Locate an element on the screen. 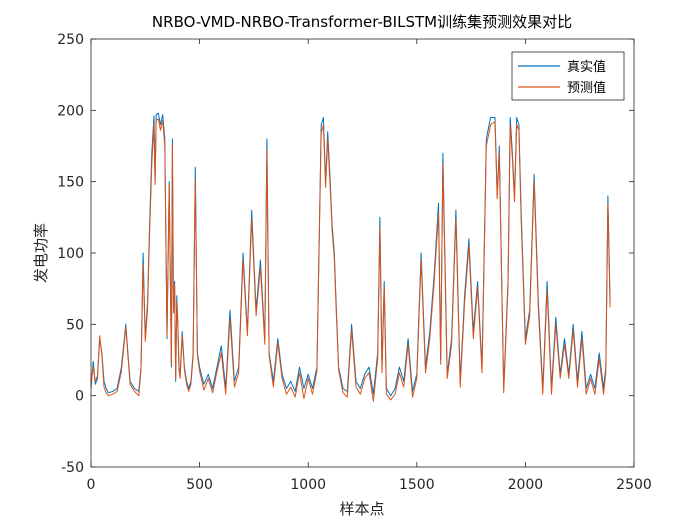 The image size is (700, 525). x-tick-label: 2500 is located at coordinates (634, 485).